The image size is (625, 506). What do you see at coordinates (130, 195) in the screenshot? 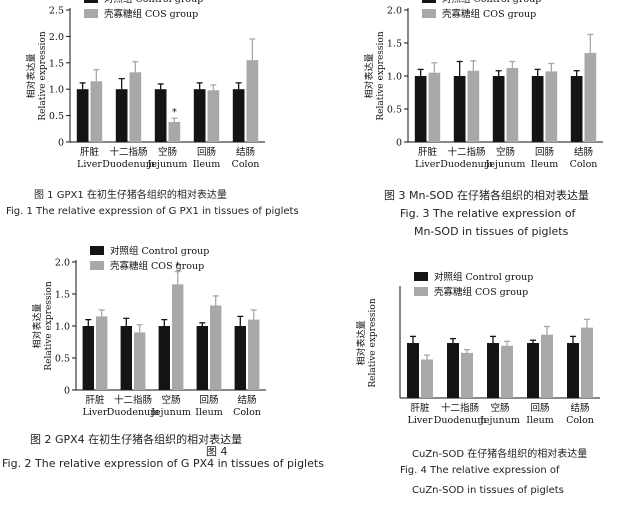
I see `fig1-caption-cn: 图 1 GPX1 在初生仔猪各组织的相对表达量` at bounding box center [130, 195].